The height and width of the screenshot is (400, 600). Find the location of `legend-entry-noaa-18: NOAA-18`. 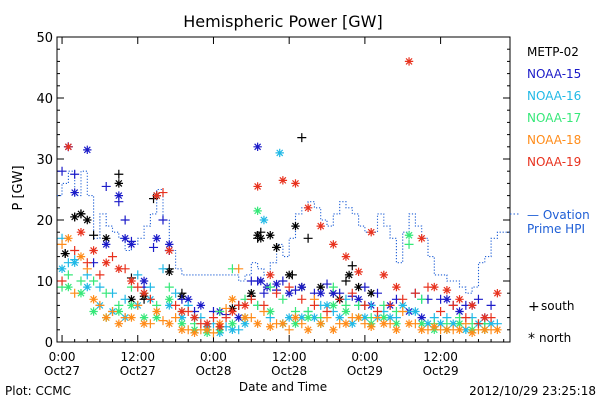

legend-entry-noaa-18: NOAA-18 is located at coordinates (554, 140).